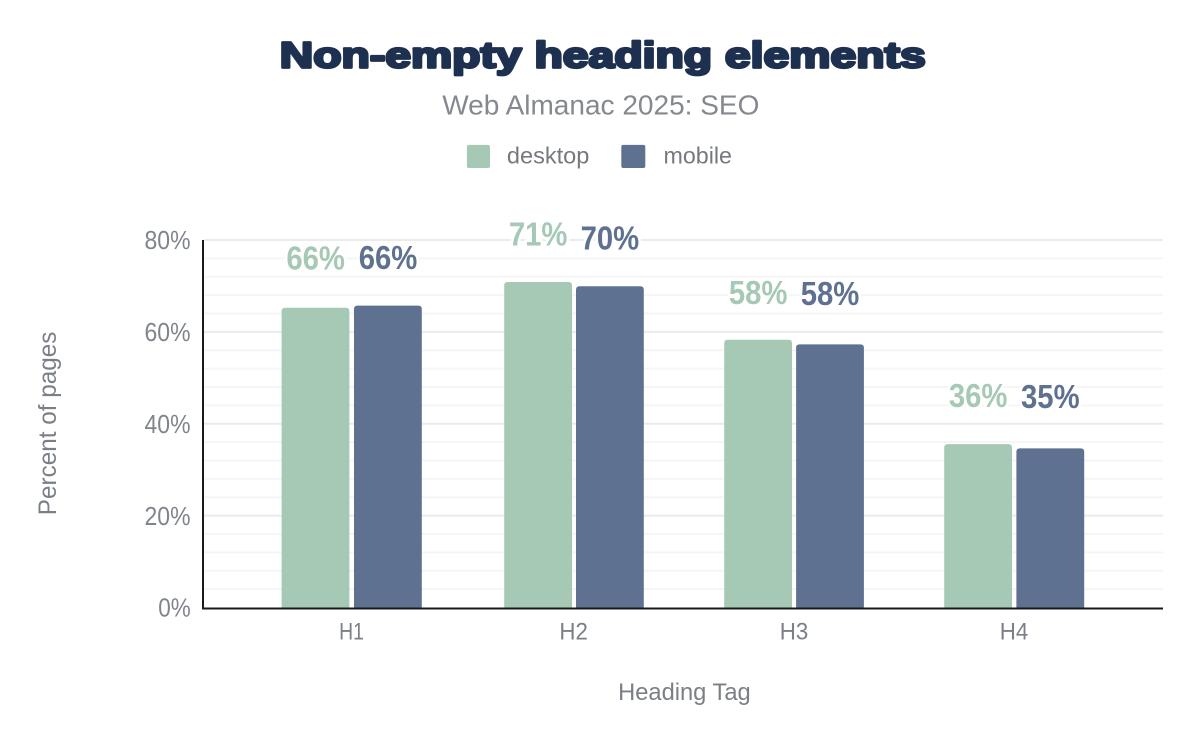 This screenshot has height=747, width=1200. What do you see at coordinates (600, 105) in the screenshot?
I see `svg-text: Web Almanac 2025: SEO` at bounding box center [600, 105].